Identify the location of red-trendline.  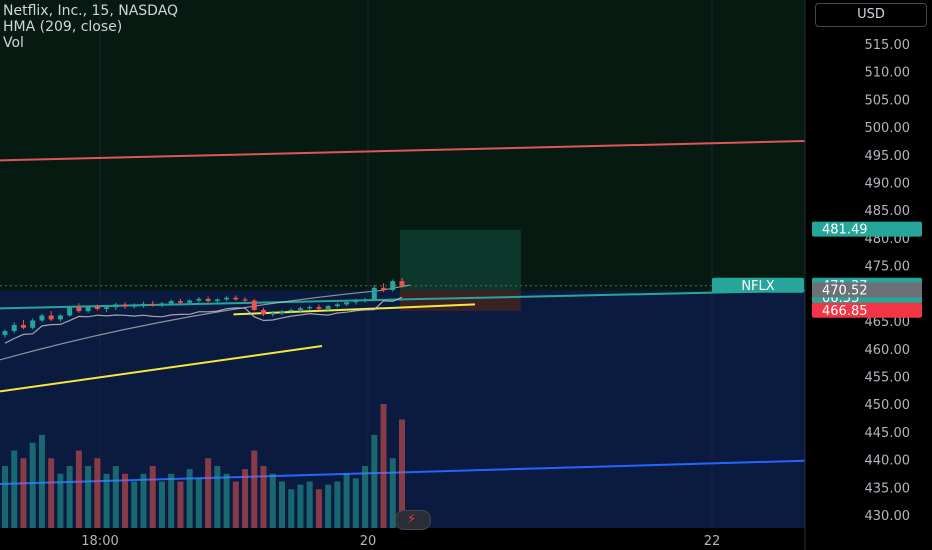
(403, 150).